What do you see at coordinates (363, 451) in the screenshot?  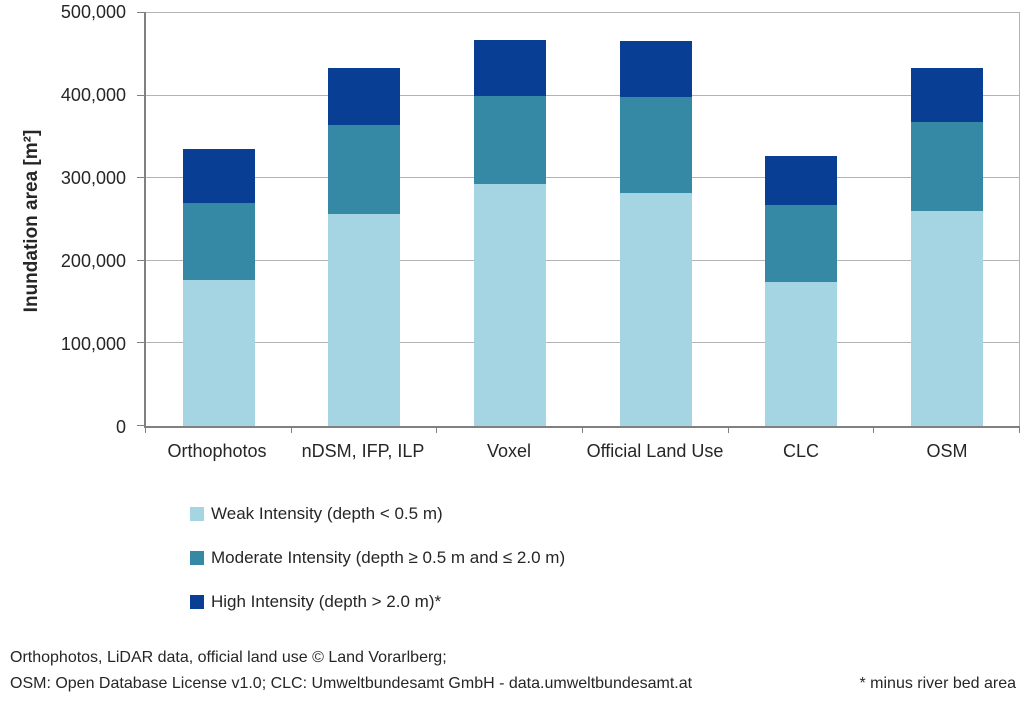 I see `x-category-label-ndsm-ifp-ilp: nDSM, IFP, ILP` at bounding box center [363, 451].